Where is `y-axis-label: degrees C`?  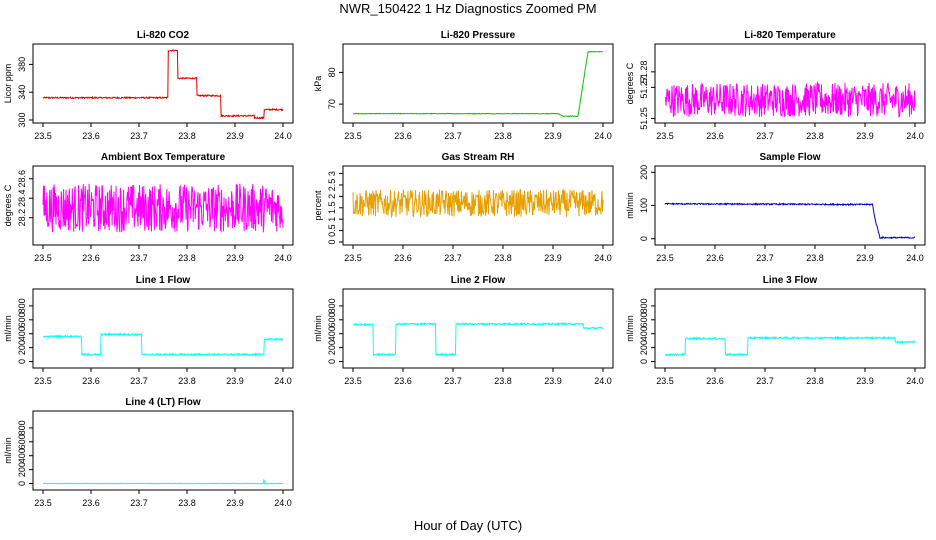 y-axis-label: degrees C is located at coordinates (8, 205).